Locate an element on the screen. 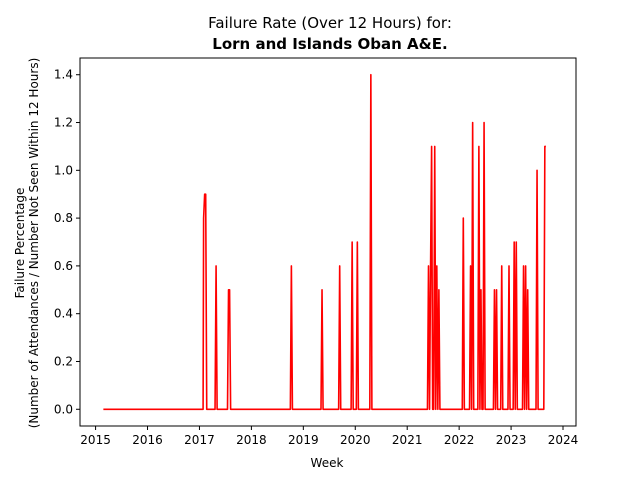 Image resolution: width=640 pixels, height=480 pixels. y-tick-label: 1.0 is located at coordinates (63, 170).